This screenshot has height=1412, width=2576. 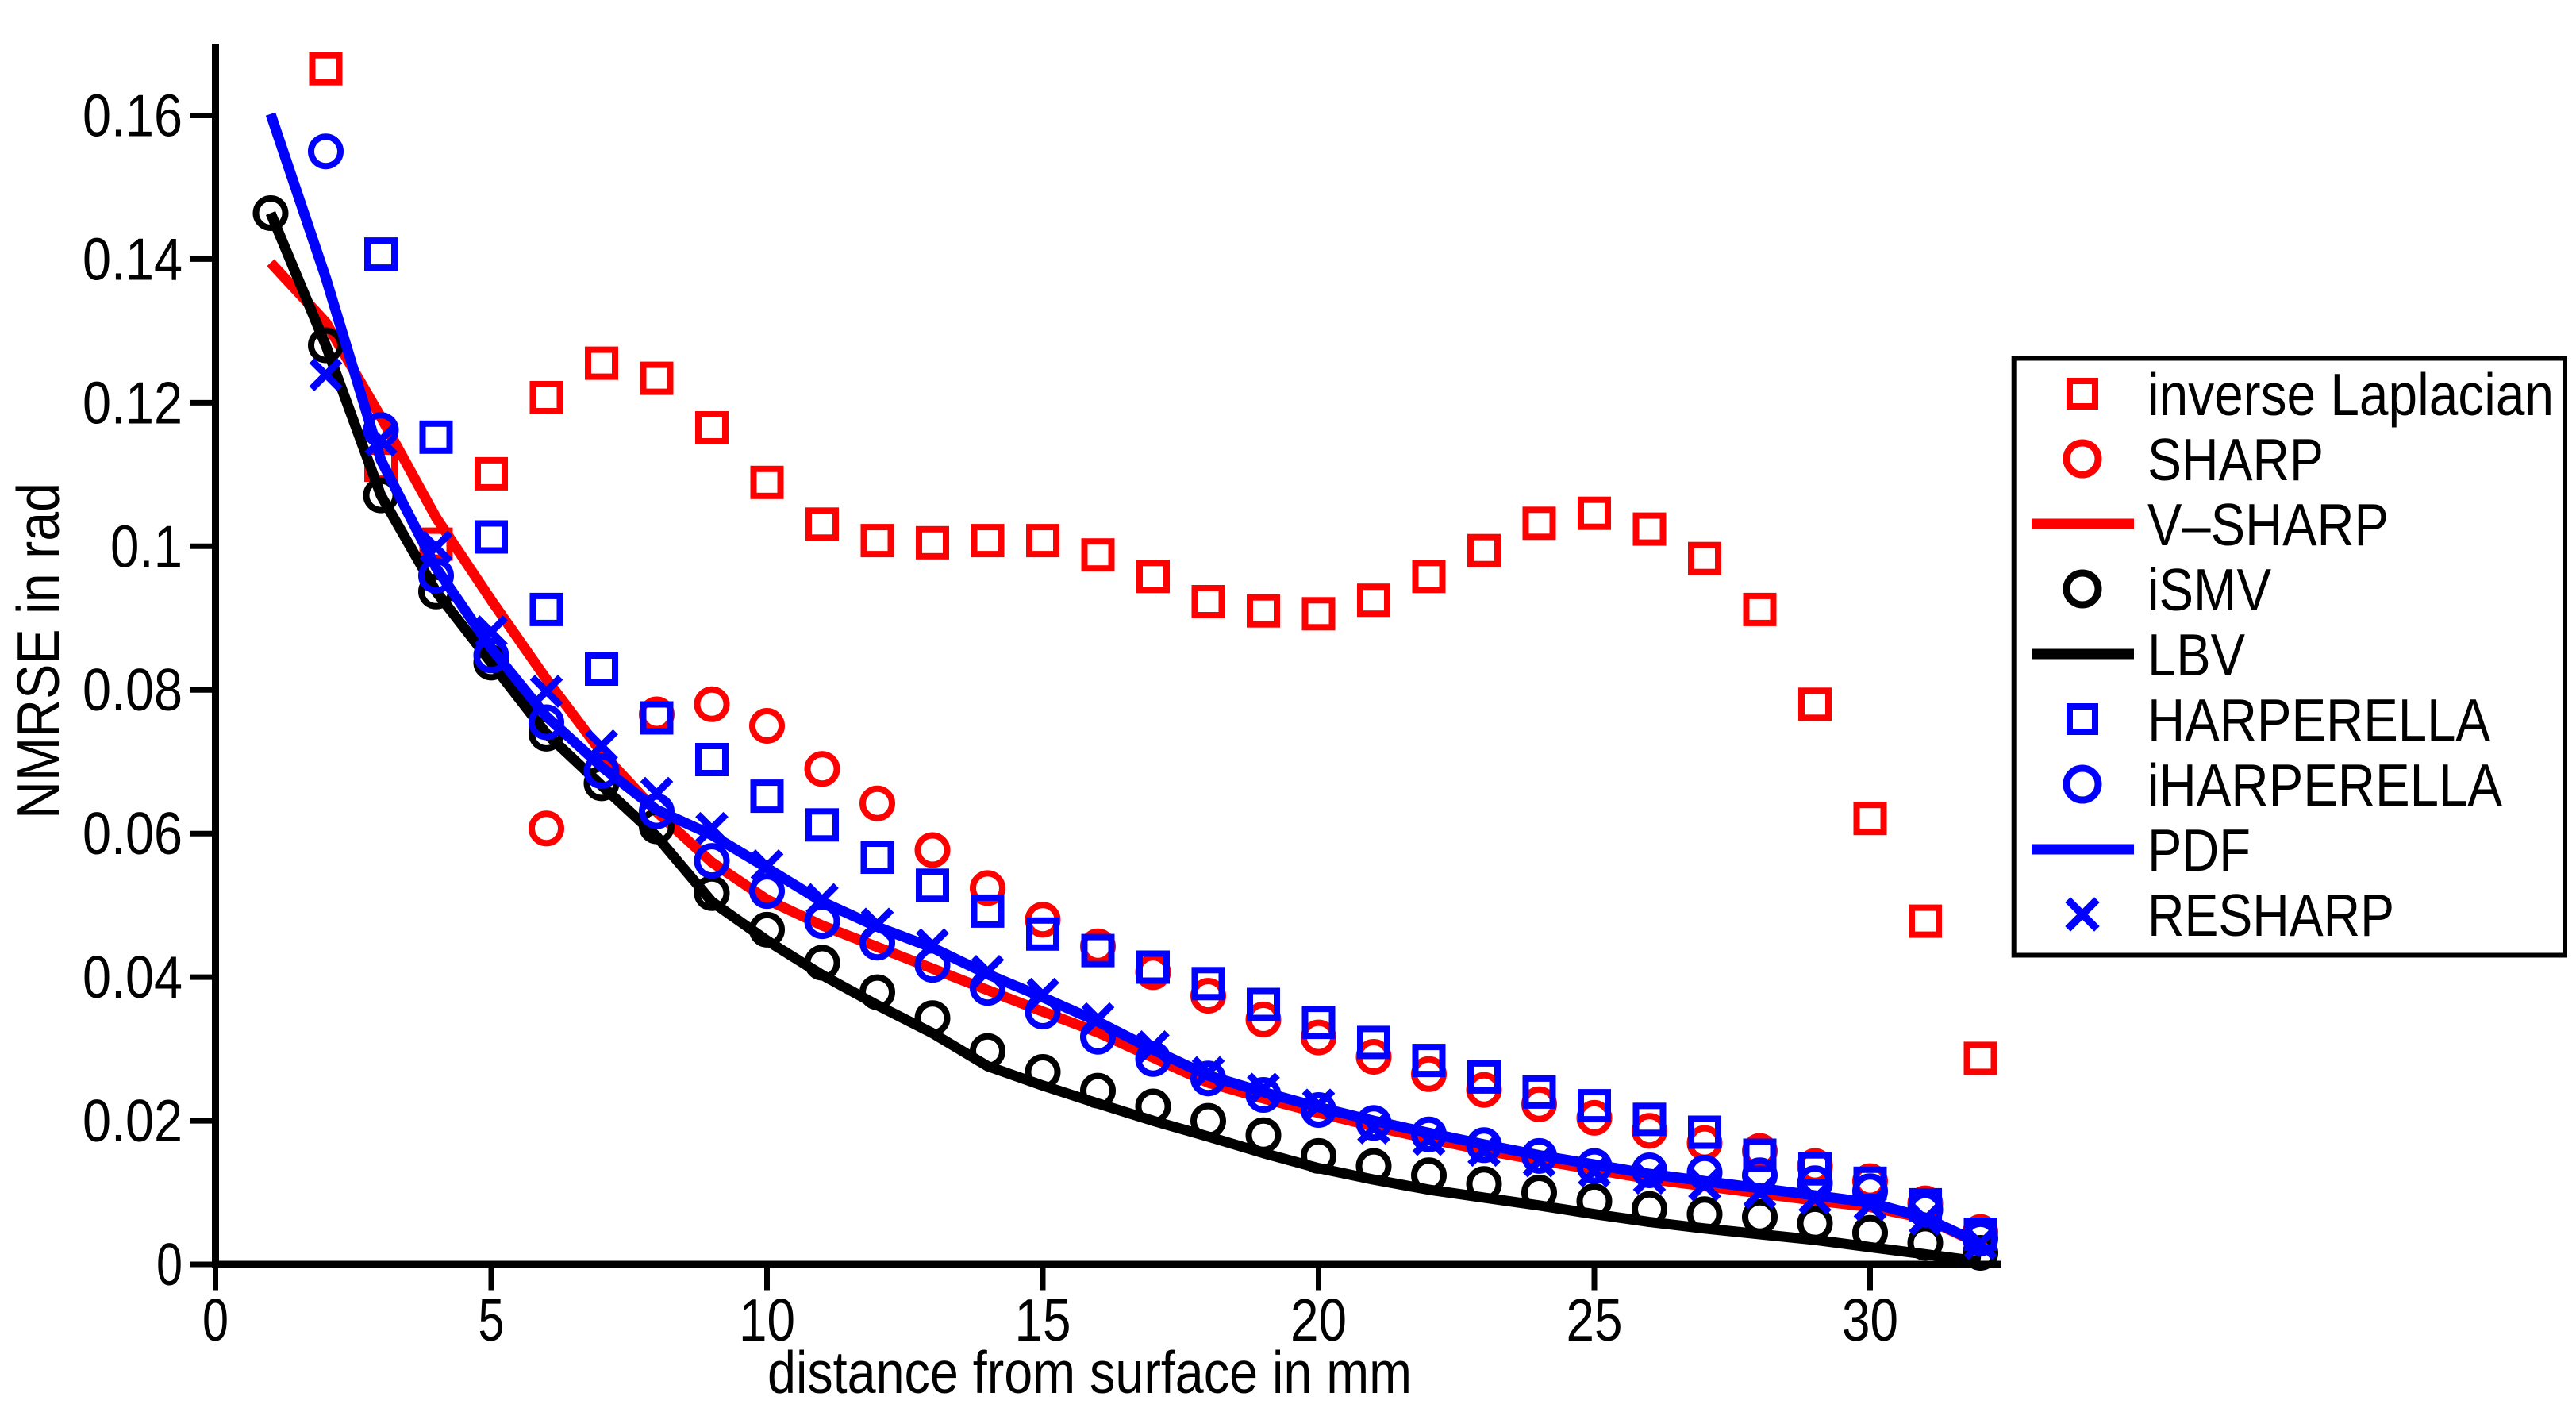 What do you see at coordinates (1595, 1320) in the screenshot?
I see `svg-text: 25` at bounding box center [1595, 1320].